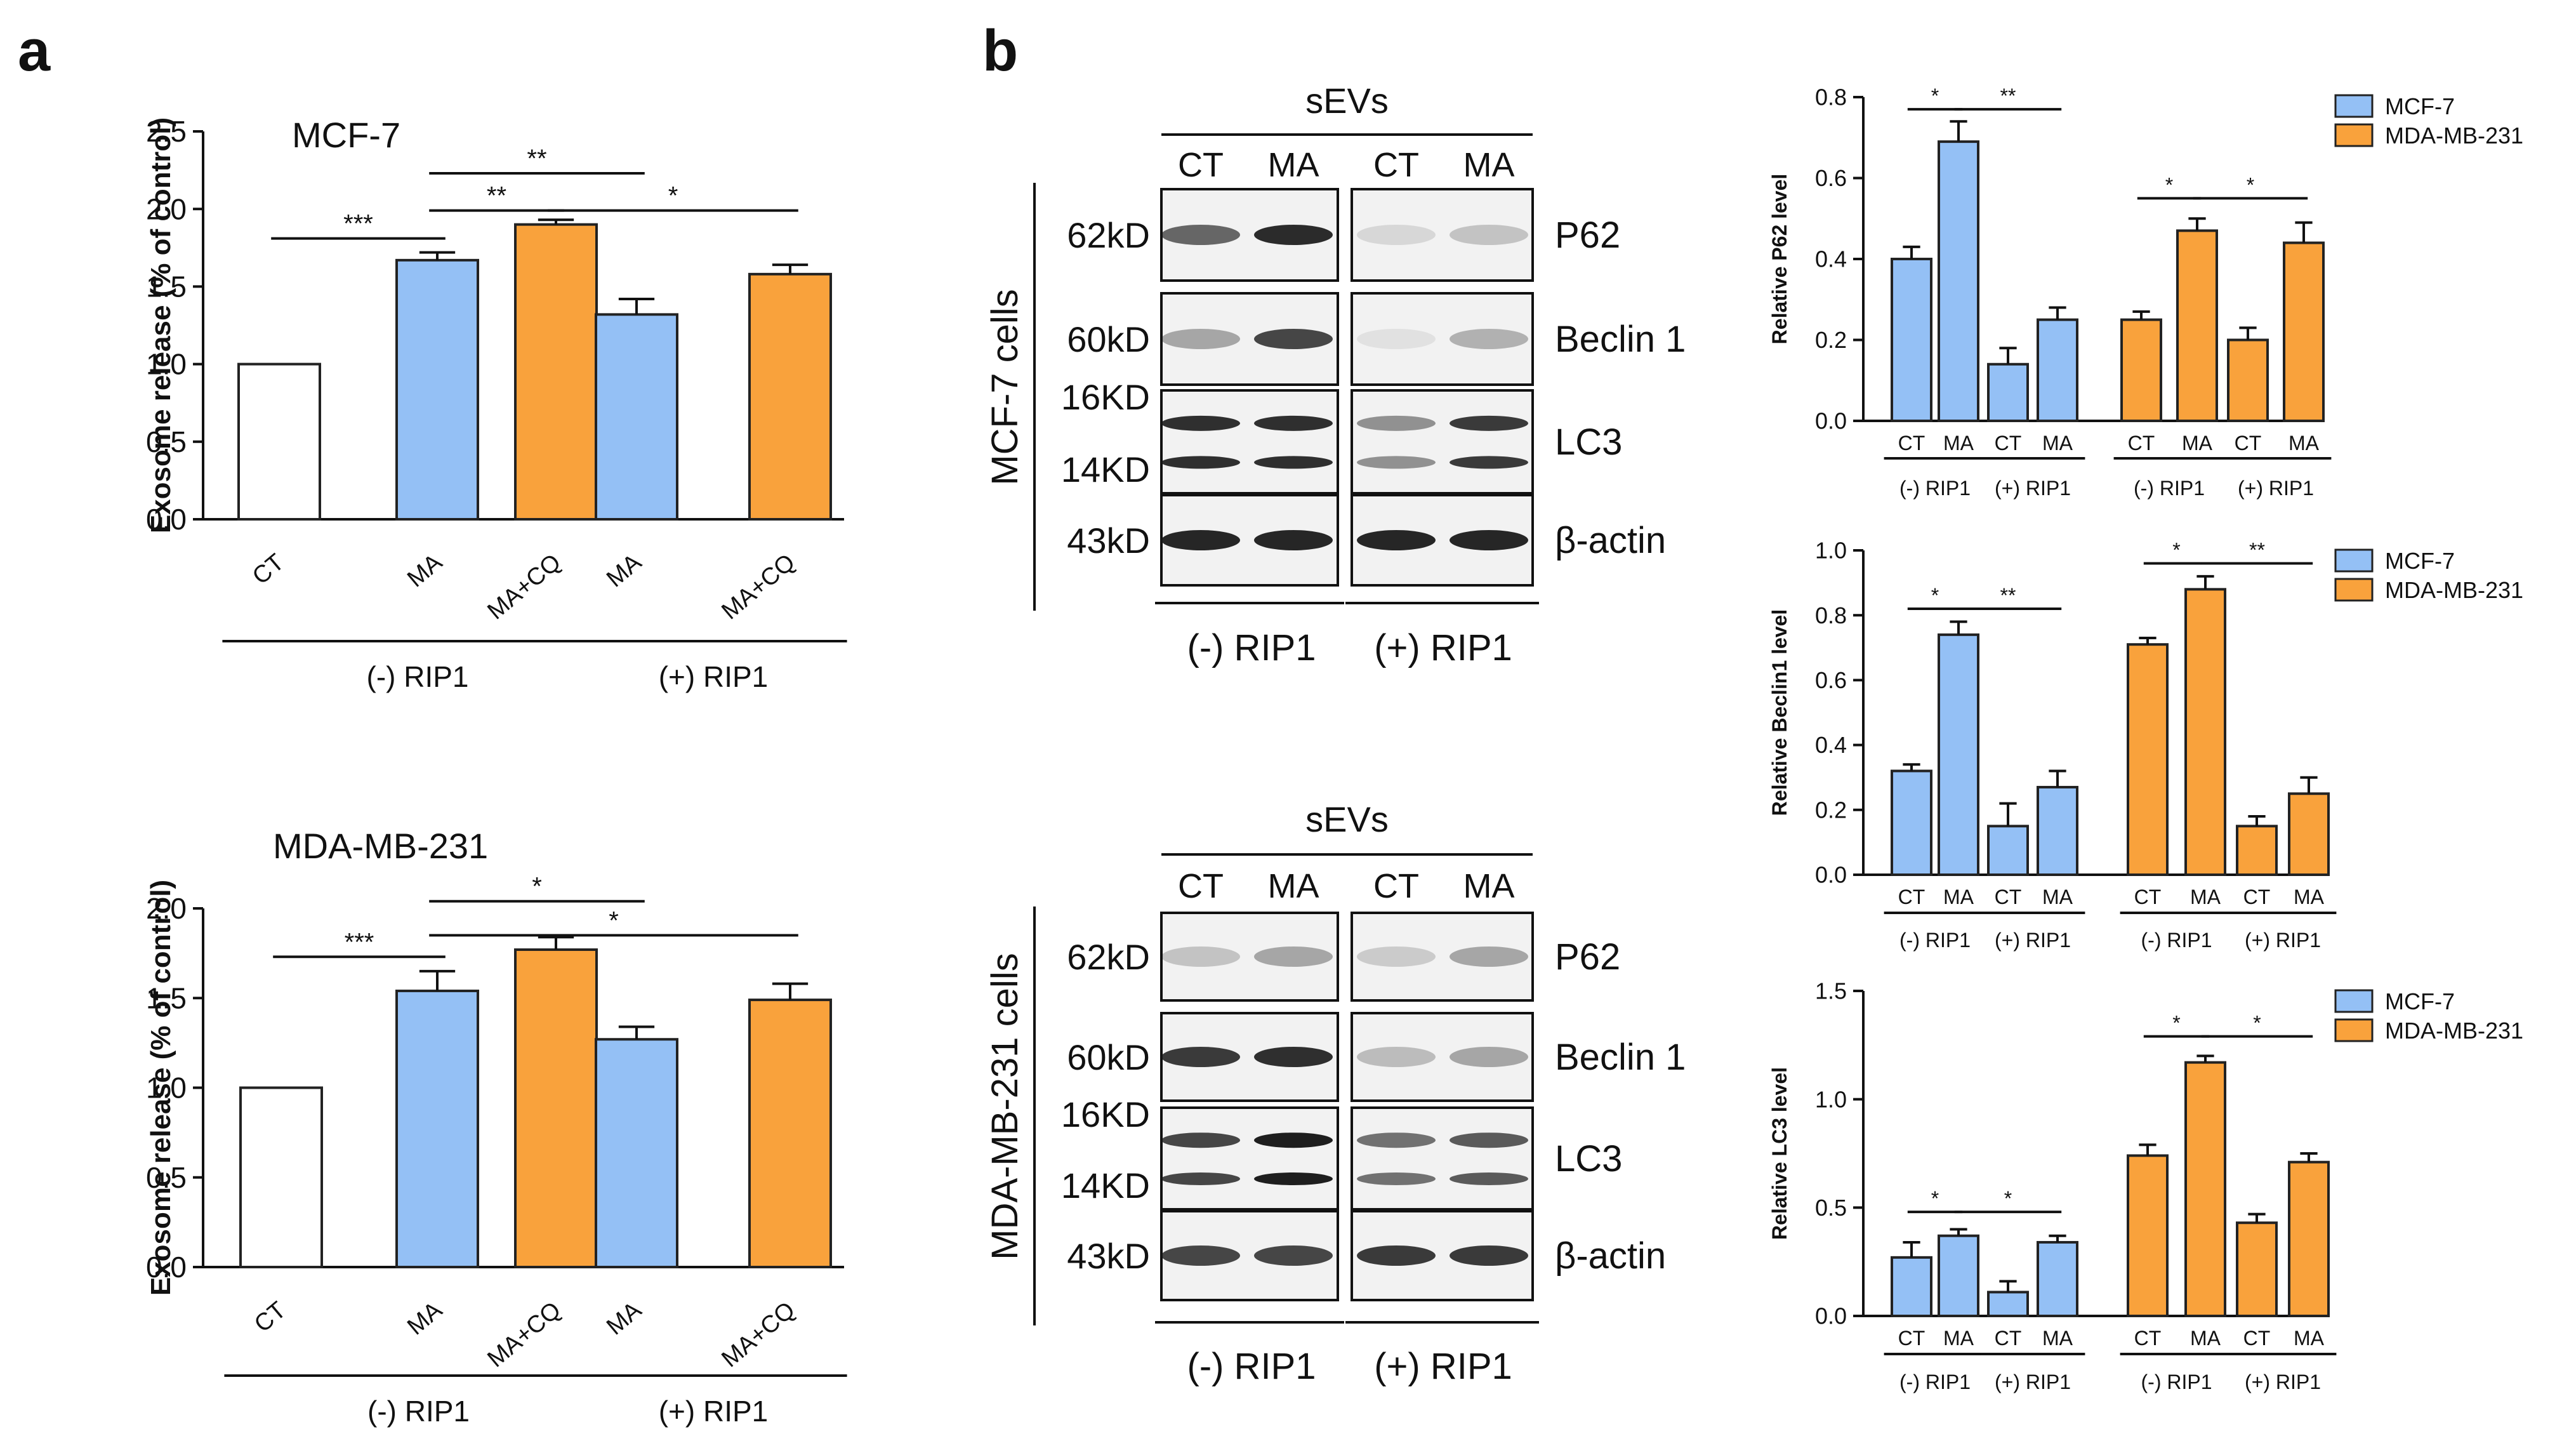  What do you see at coordinates (1831, 810) in the screenshot?
I see `y-tick-label: 0.2` at bounding box center [1831, 810].